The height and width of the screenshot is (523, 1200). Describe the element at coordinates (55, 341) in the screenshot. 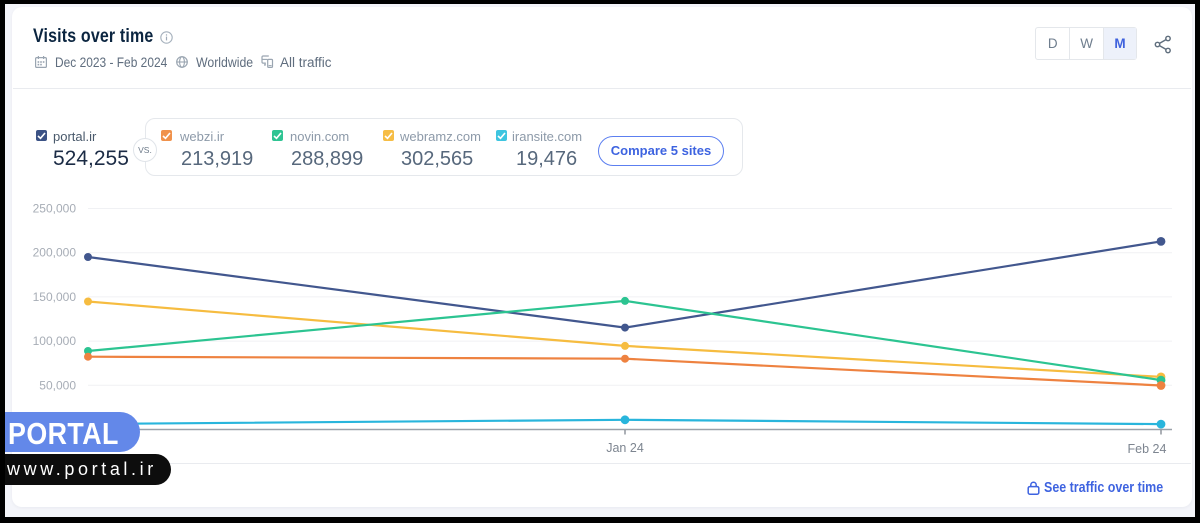

I see `svg-text: 100,000` at that location.